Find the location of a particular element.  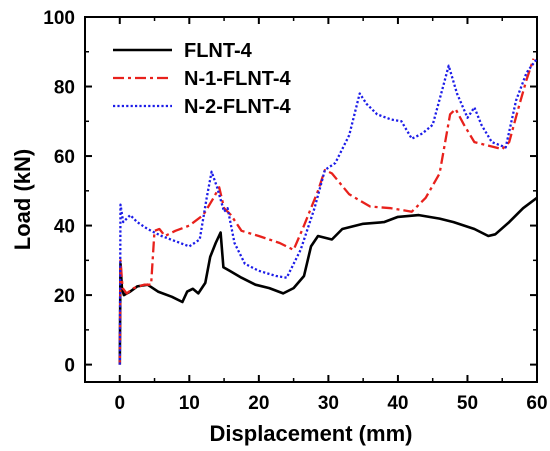

x-axis-title: Displacement (mm) is located at coordinates (311, 433).